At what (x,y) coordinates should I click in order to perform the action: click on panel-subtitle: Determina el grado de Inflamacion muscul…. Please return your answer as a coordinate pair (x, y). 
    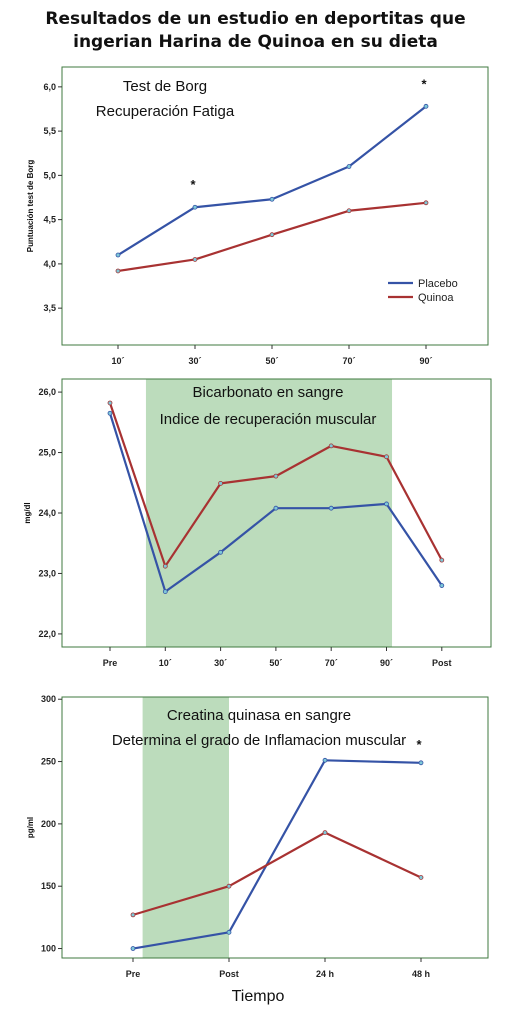
    Looking at the image, I should click on (259, 740).